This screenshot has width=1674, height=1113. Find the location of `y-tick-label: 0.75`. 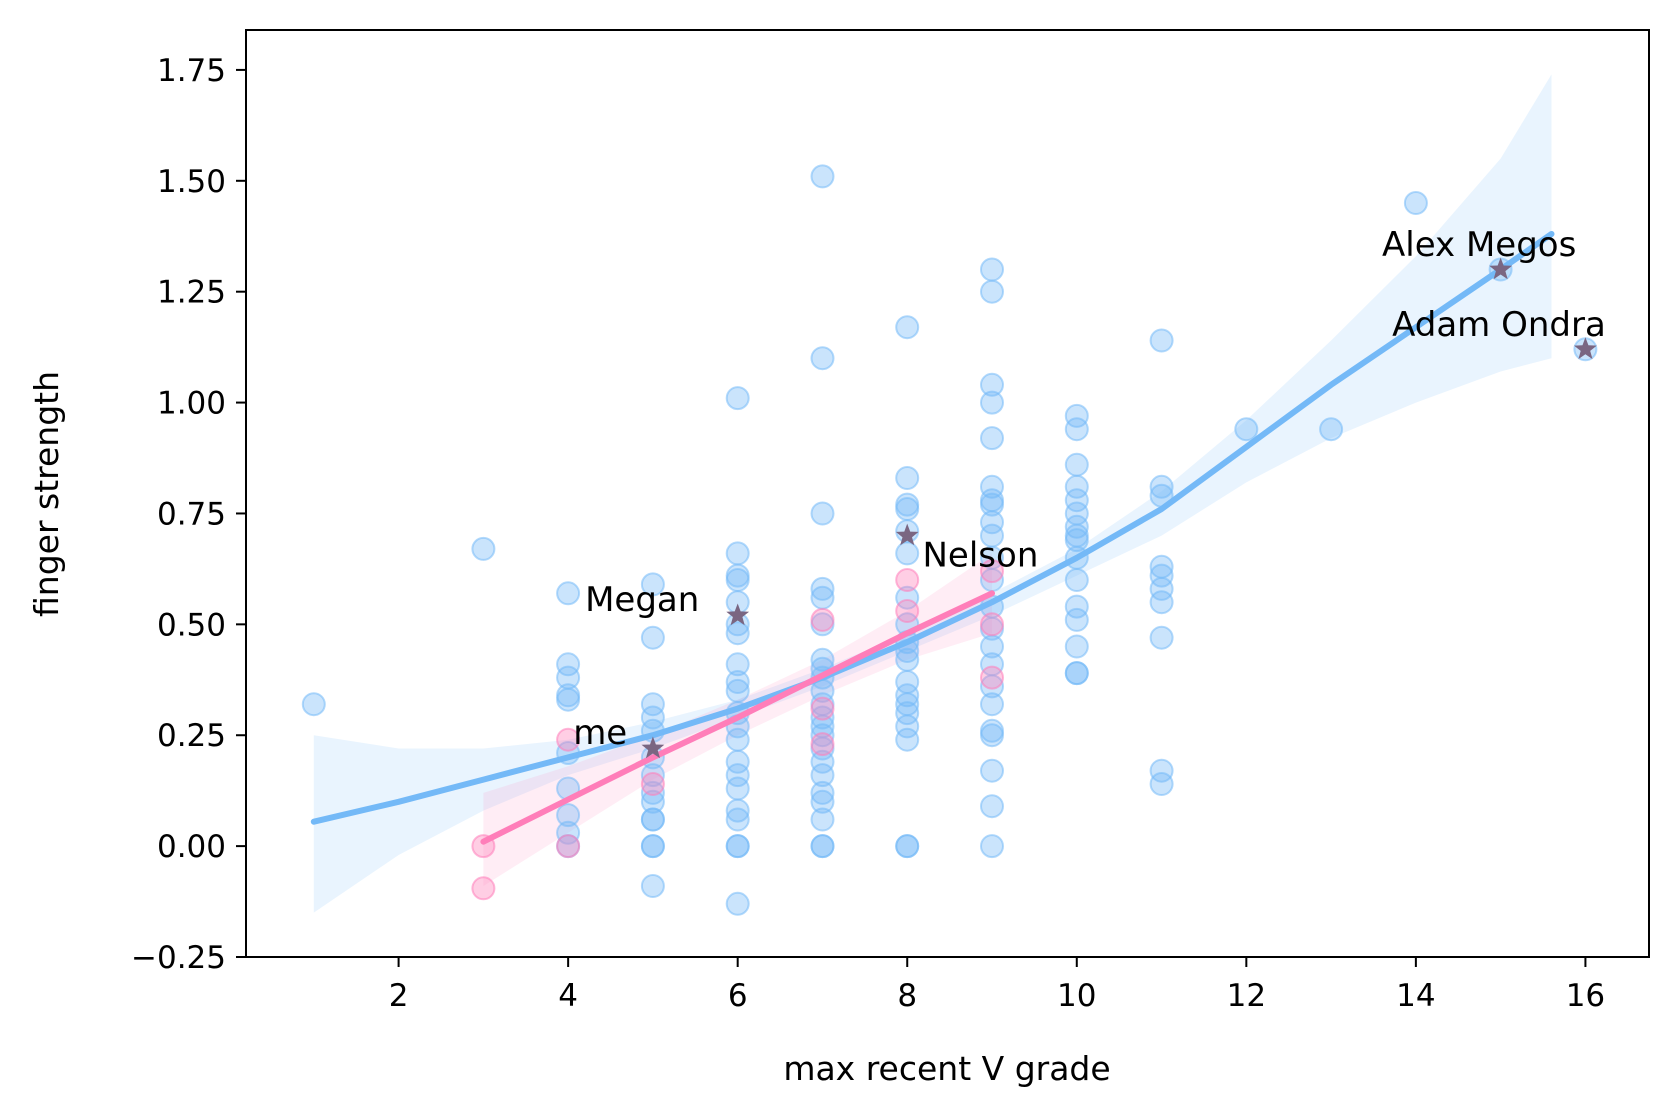

y-tick-label: 0.75 is located at coordinates (191, 514).